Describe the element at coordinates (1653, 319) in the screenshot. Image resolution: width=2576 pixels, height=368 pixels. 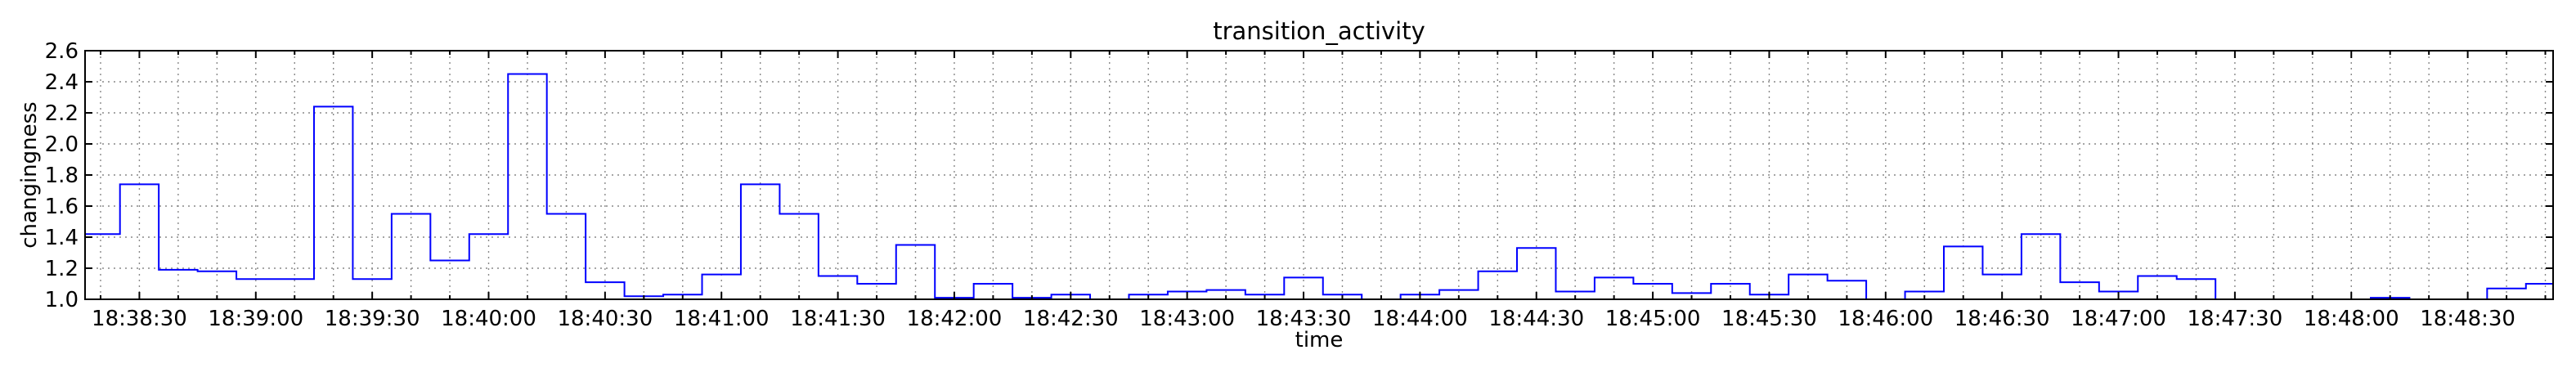
I see `x-tick-label: 18:45:00` at that location.